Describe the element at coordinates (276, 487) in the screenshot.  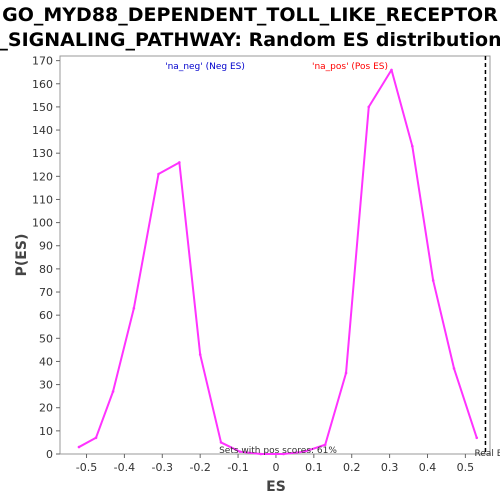
I see `x-axis-label: ES` at that location.